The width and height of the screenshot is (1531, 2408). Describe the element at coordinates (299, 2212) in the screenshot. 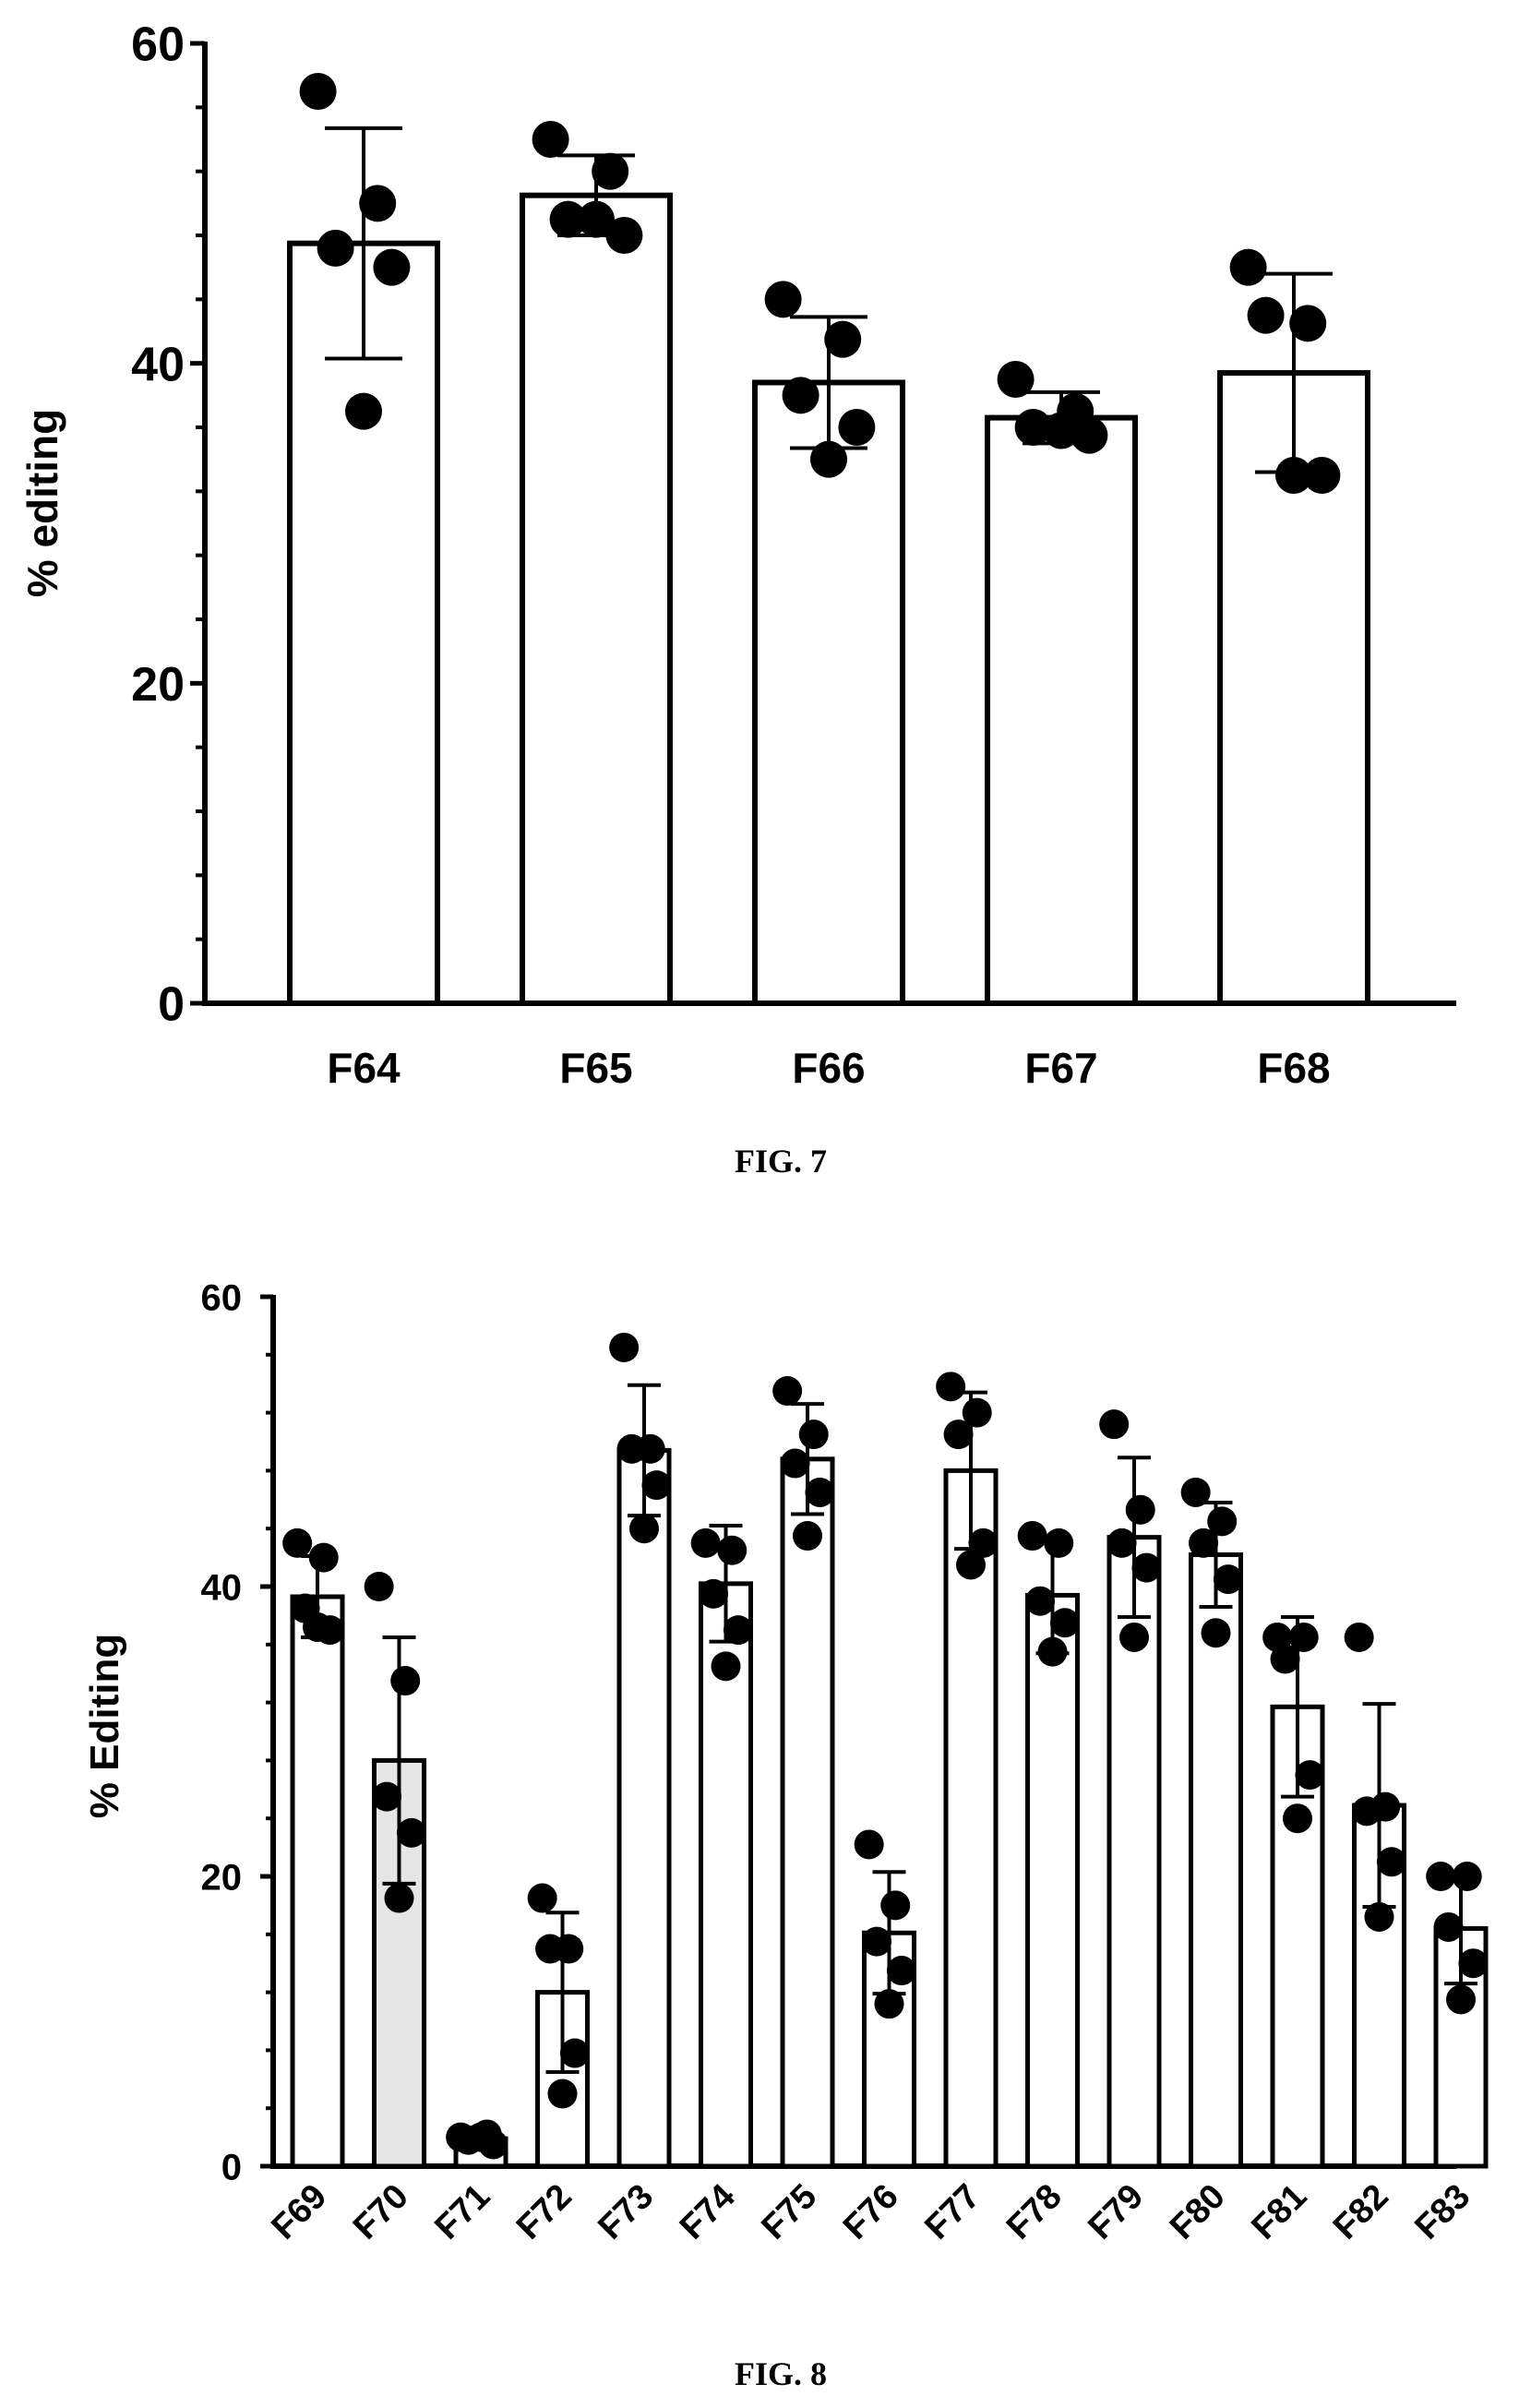

I see `fig8-x-tick-label: F69` at that location.